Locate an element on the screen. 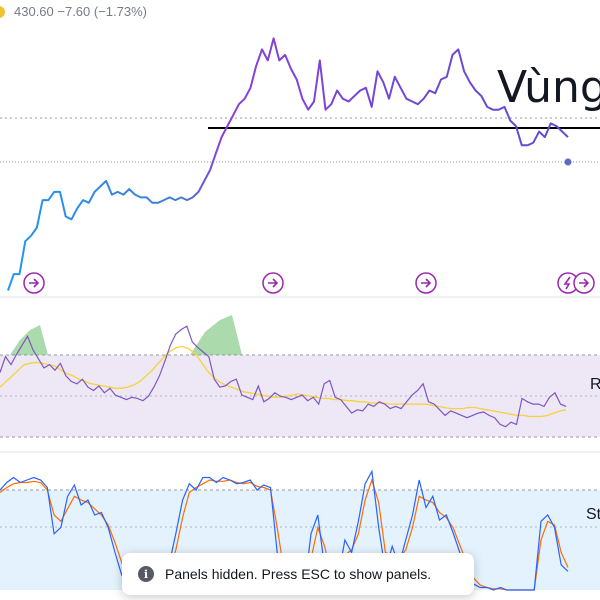 This screenshot has height=600, width=600. stoch-pane-label: St is located at coordinates (593, 514).